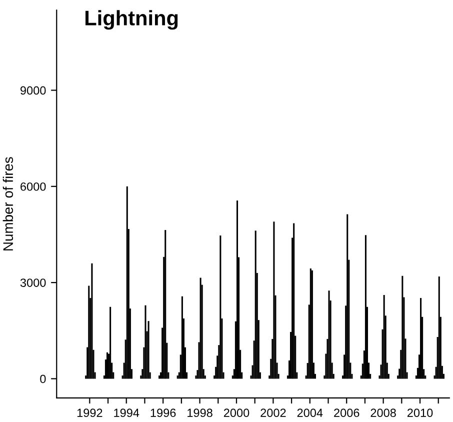  Describe the element at coordinates (89, 413) in the screenshot. I see `x-tick-label: 1992` at that location.